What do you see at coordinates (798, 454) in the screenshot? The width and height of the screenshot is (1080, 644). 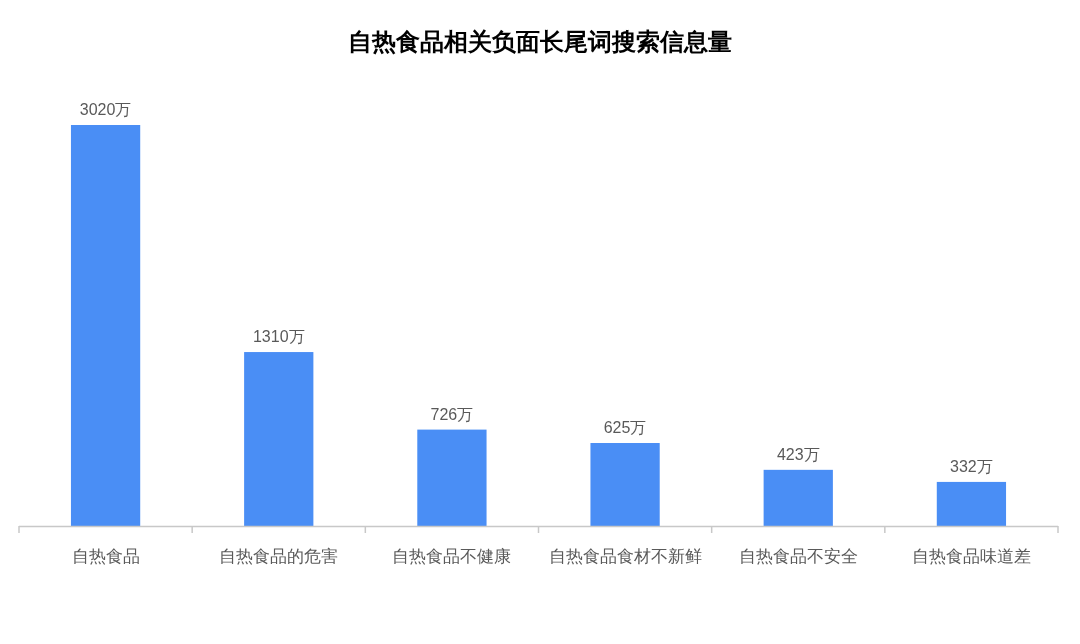 I see `data-label: 423万` at bounding box center [798, 454].